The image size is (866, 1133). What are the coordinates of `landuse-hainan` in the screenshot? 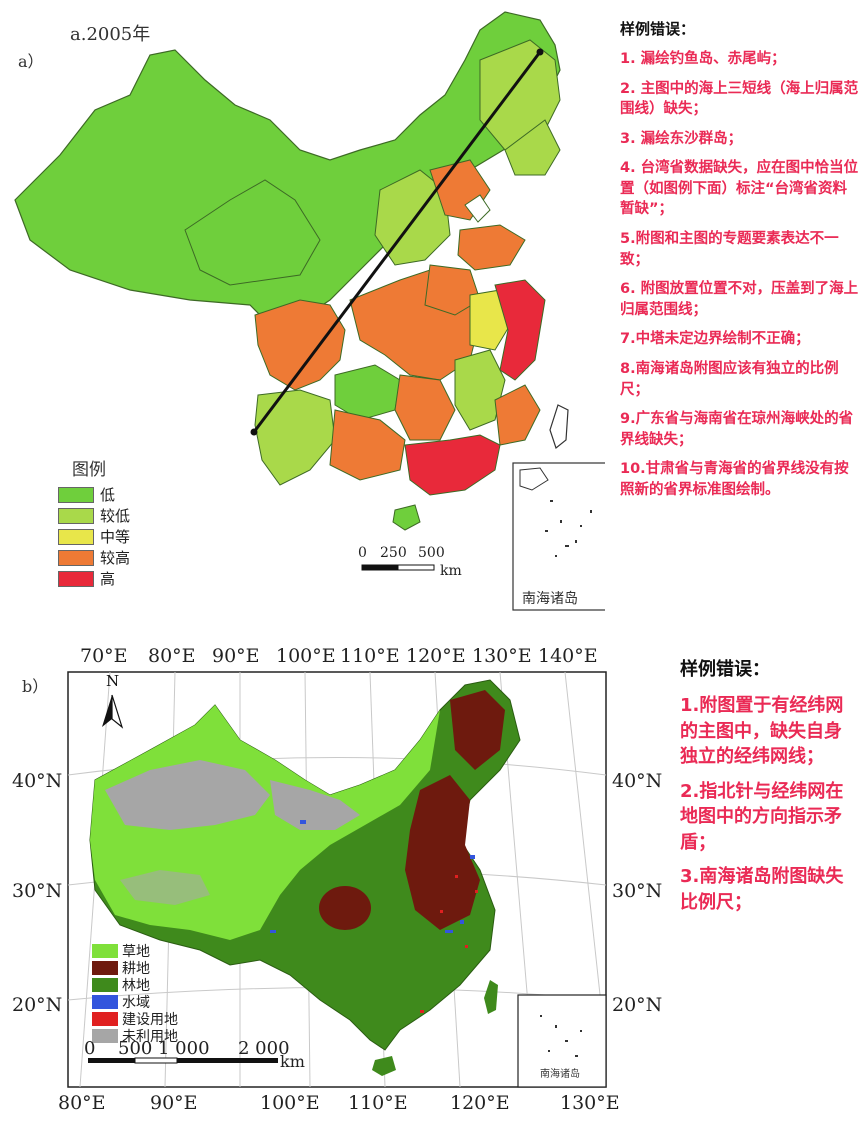 It's located at (384, 1066).